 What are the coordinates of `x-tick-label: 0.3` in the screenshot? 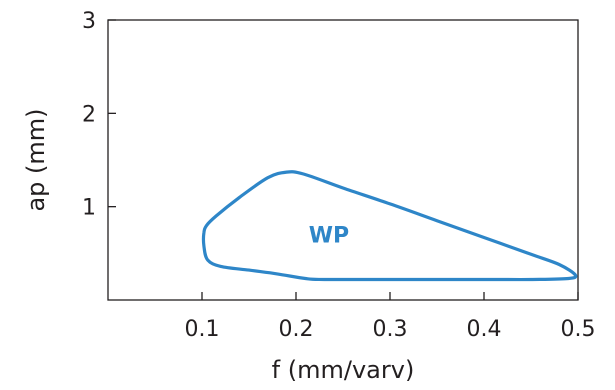 It's located at (390, 329).